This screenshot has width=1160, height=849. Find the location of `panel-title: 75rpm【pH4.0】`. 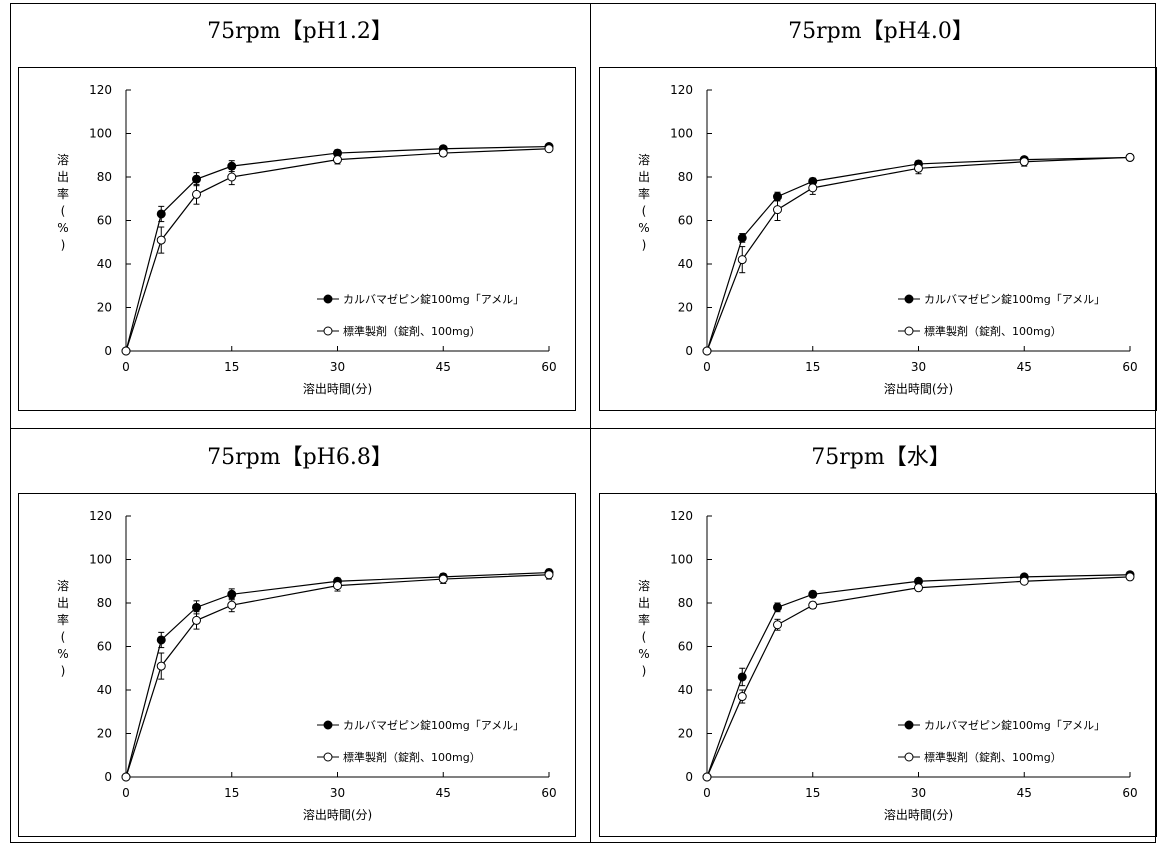

panel-title: 75rpm【pH4.0】 is located at coordinates (881, 31).